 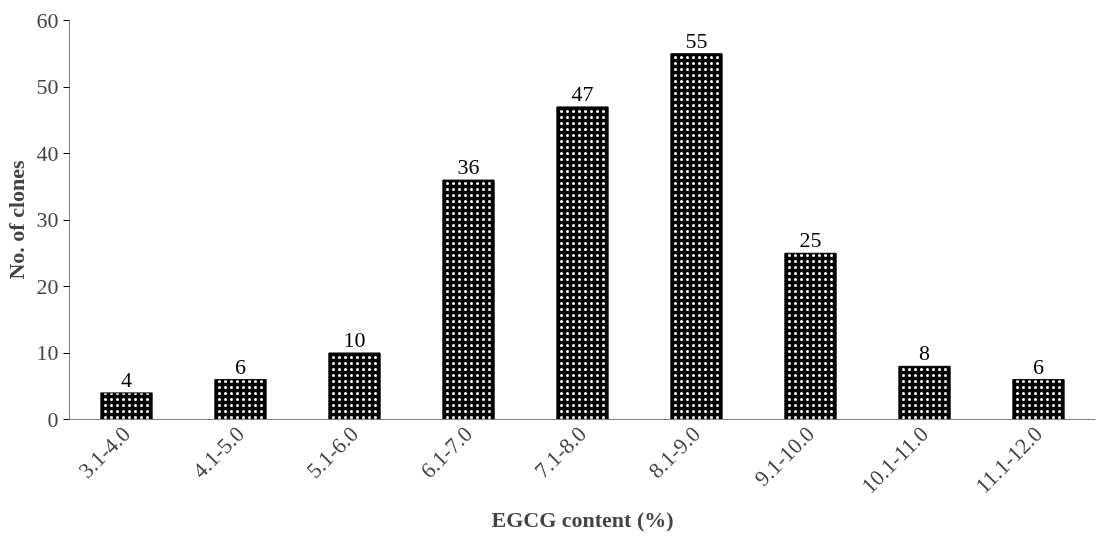 I want to click on data-label: 55, so click(x=696, y=40).